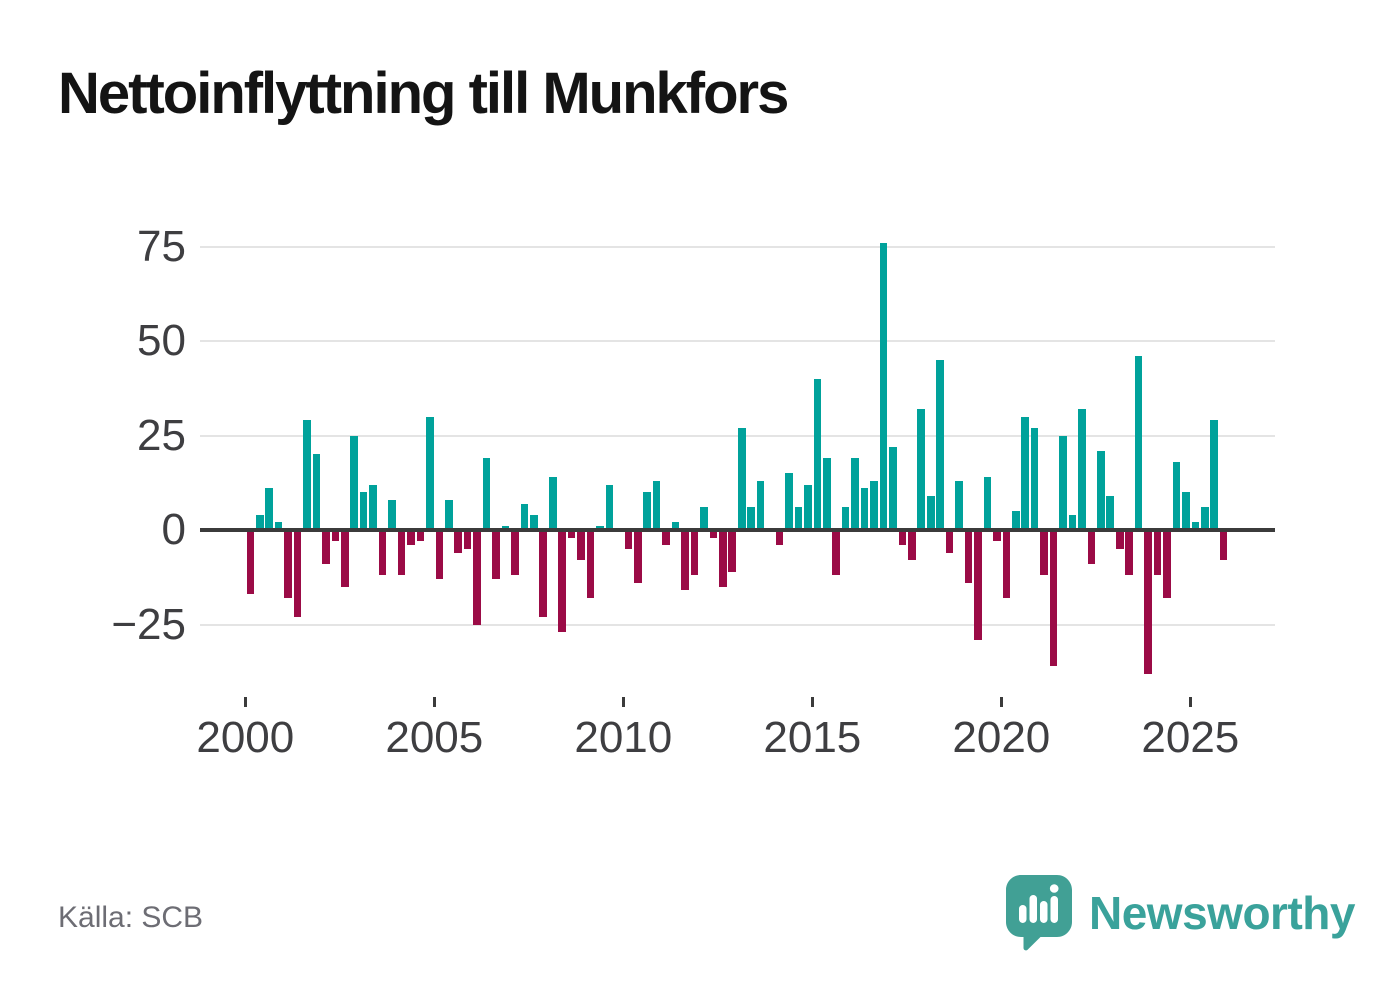 Image resolution: width=1382 pixels, height=999 pixels. Describe the element at coordinates (161, 340) in the screenshot. I see `y-axis-tick-label: 50` at that location.